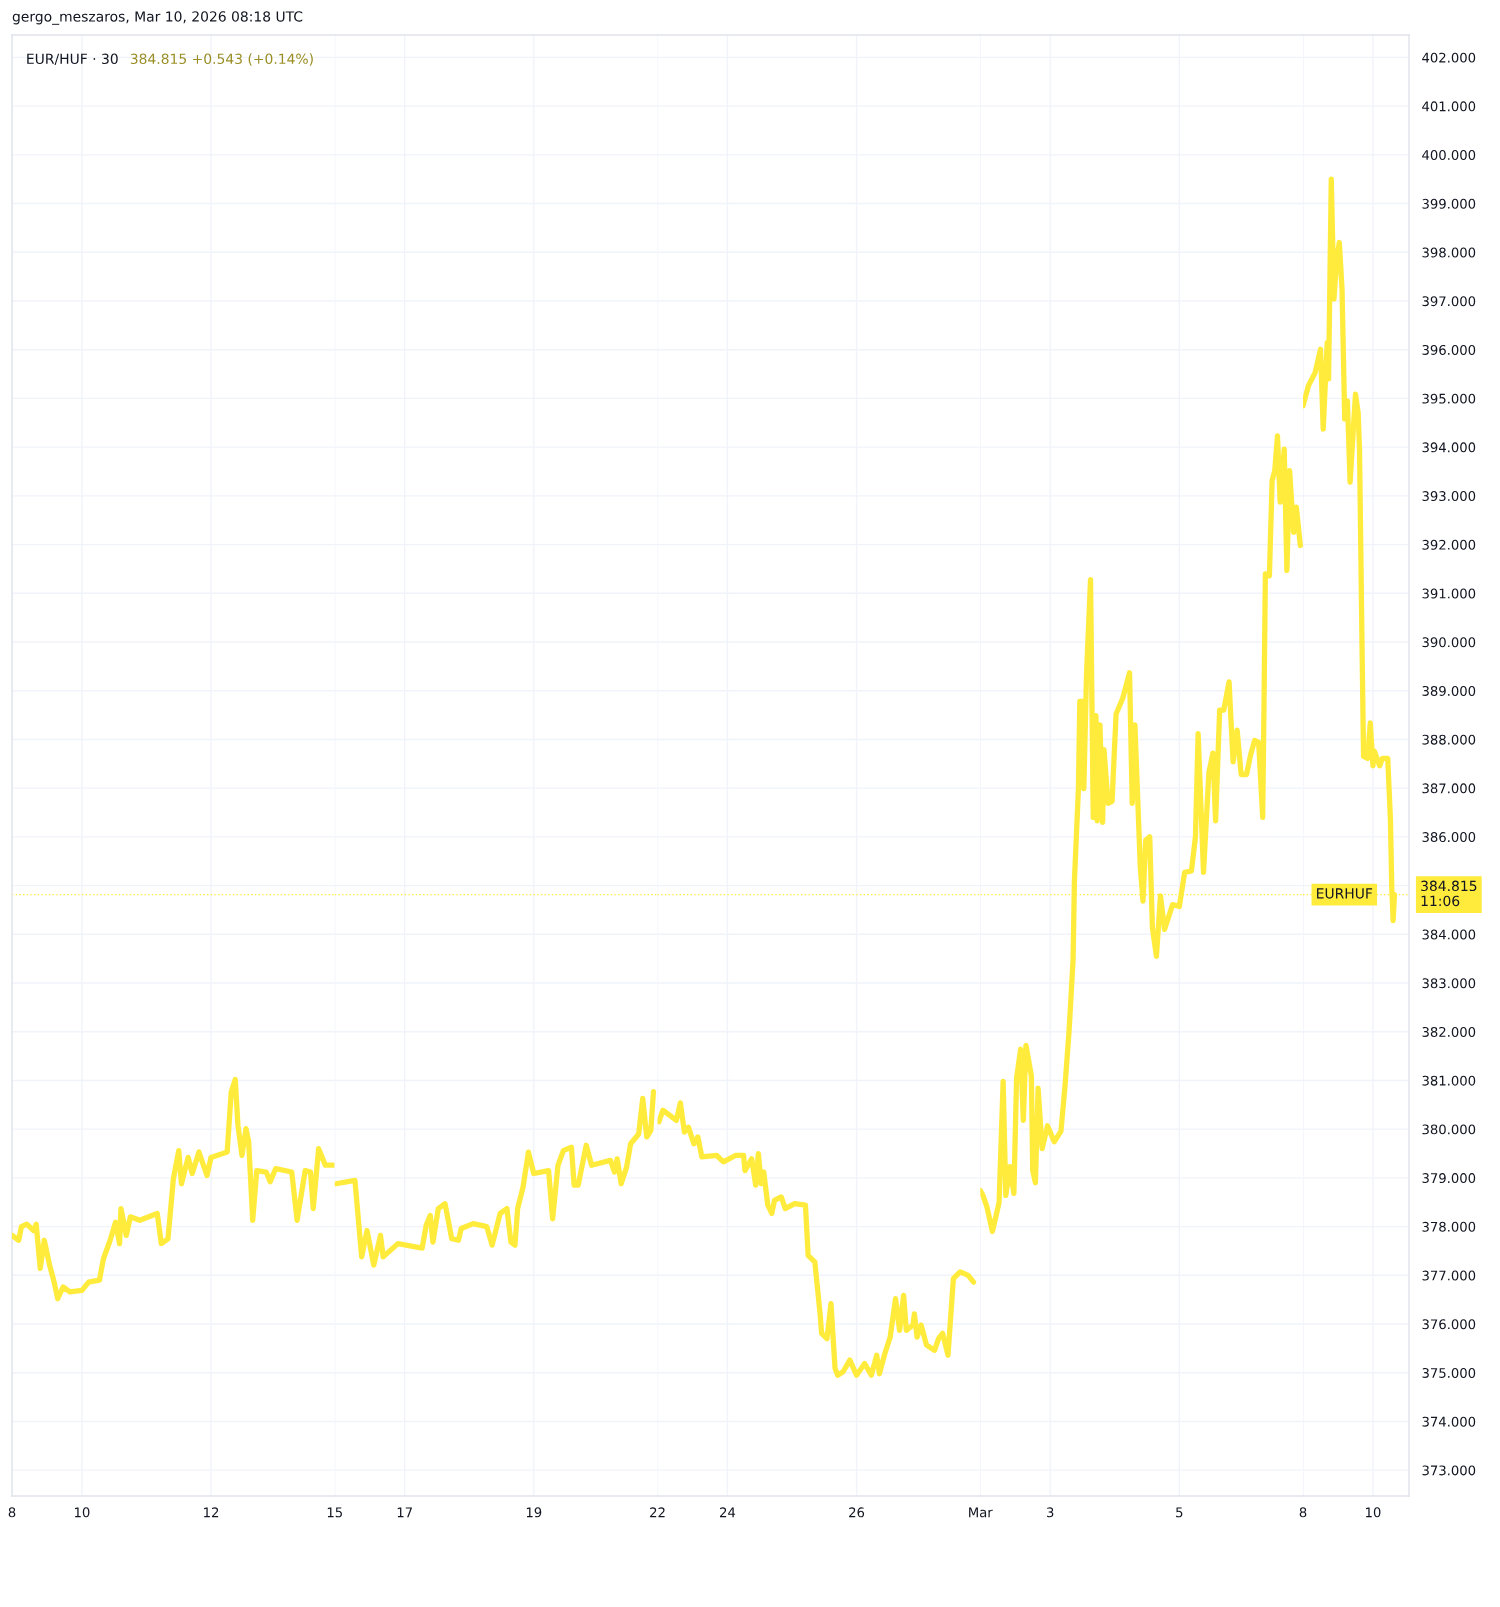  I want to click on y-tick-label: 389.000, so click(1449, 690).